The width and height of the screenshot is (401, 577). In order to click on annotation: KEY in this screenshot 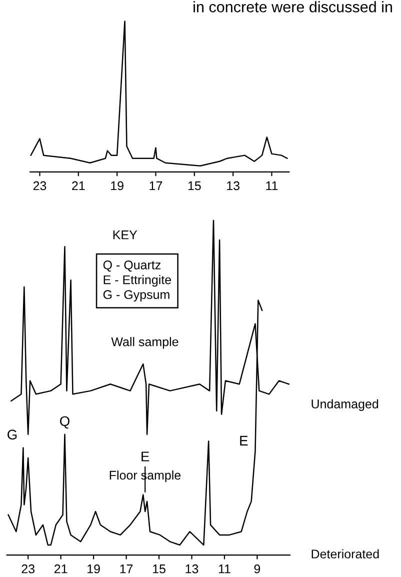, I will do `click(125, 235)`.